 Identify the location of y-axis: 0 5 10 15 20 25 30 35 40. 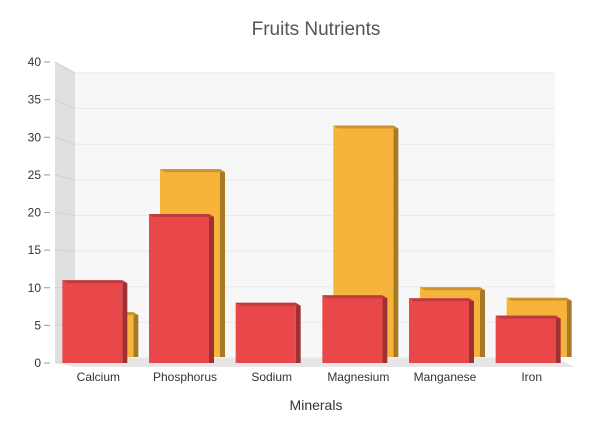
(39, 212).